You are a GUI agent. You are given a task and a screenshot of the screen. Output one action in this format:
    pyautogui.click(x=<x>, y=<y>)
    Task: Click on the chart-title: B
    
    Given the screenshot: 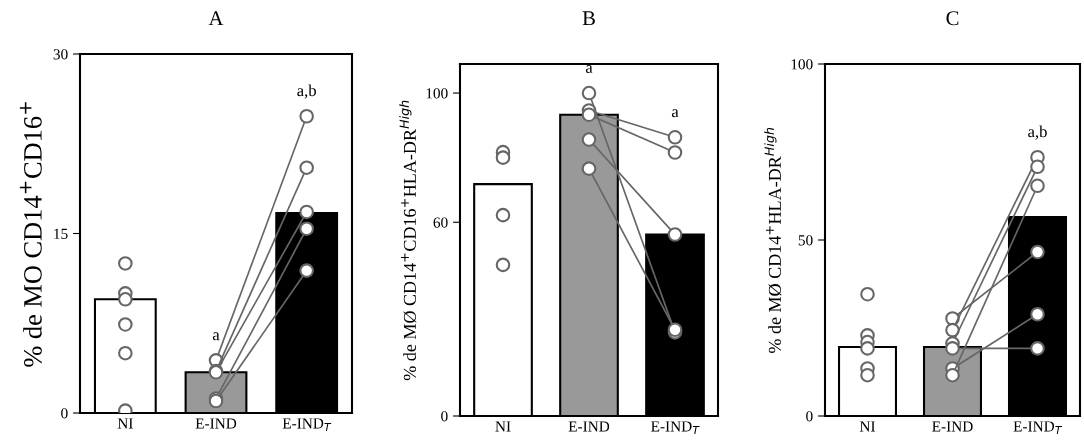 What is the action you would take?
    pyautogui.click(x=588, y=18)
    